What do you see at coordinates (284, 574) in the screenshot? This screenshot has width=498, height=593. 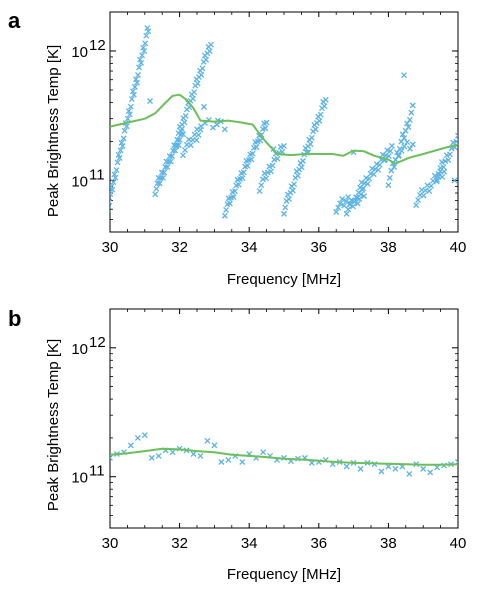 I see `x-axis-label-b: Frequency [MHz]` at bounding box center [284, 574].